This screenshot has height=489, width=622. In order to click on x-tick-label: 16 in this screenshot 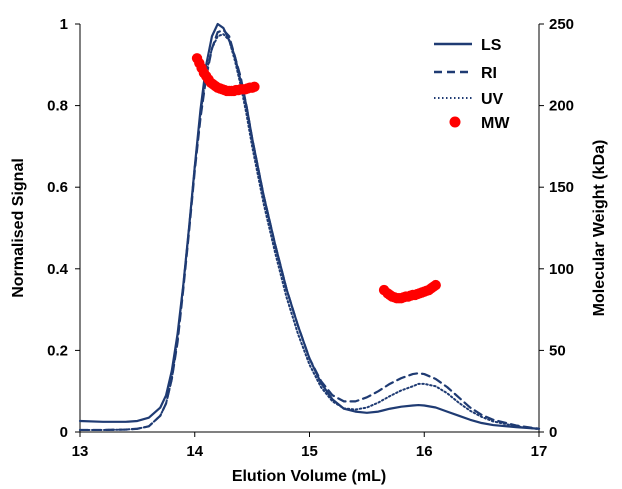, I will do `click(424, 451)`.